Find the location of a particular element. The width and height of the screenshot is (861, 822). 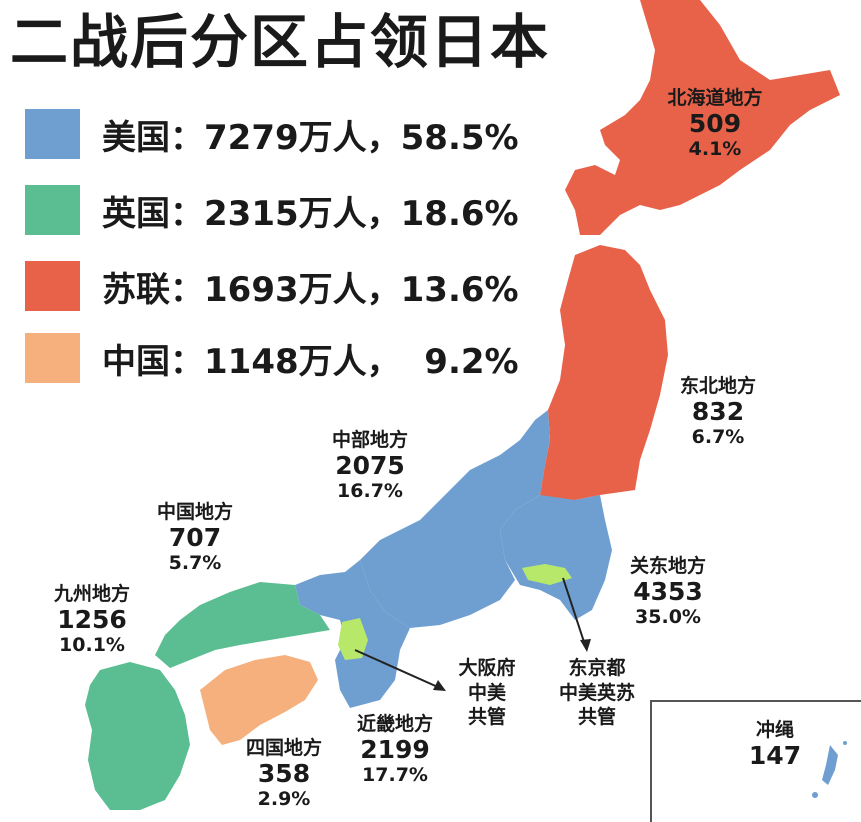

kyushu-region is located at coordinates (137, 736).